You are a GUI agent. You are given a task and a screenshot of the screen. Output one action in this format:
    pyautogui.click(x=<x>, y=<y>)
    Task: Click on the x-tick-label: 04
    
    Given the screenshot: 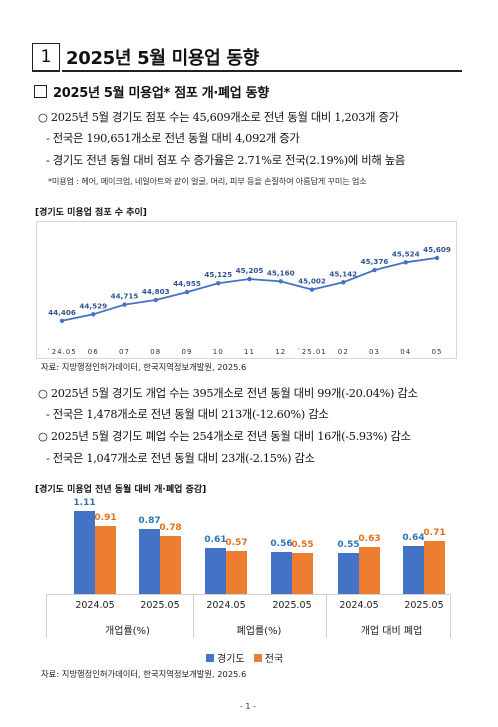 What is the action you would take?
    pyautogui.click(x=405, y=352)
    